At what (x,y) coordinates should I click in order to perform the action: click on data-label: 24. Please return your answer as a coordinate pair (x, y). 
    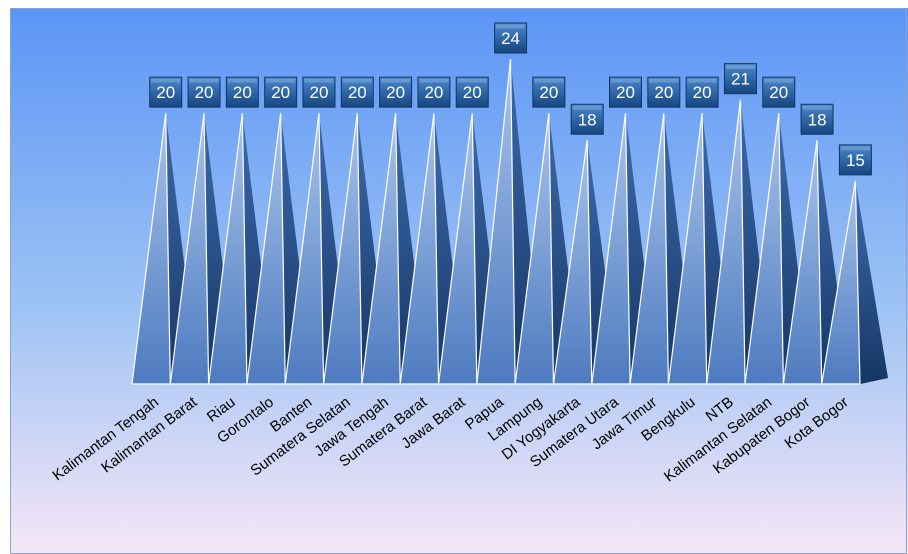
    Looking at the image, I should click on (511, 38).